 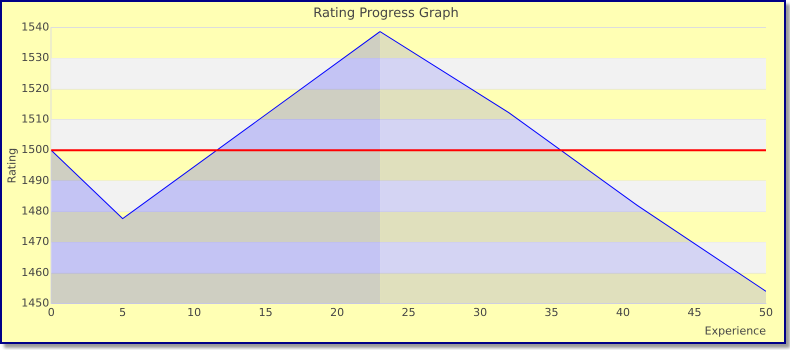 What do you see at coordinates (35, 211) in the screenshot?
I see `y-tick-label: 1480` at bounding box center [35, 211].